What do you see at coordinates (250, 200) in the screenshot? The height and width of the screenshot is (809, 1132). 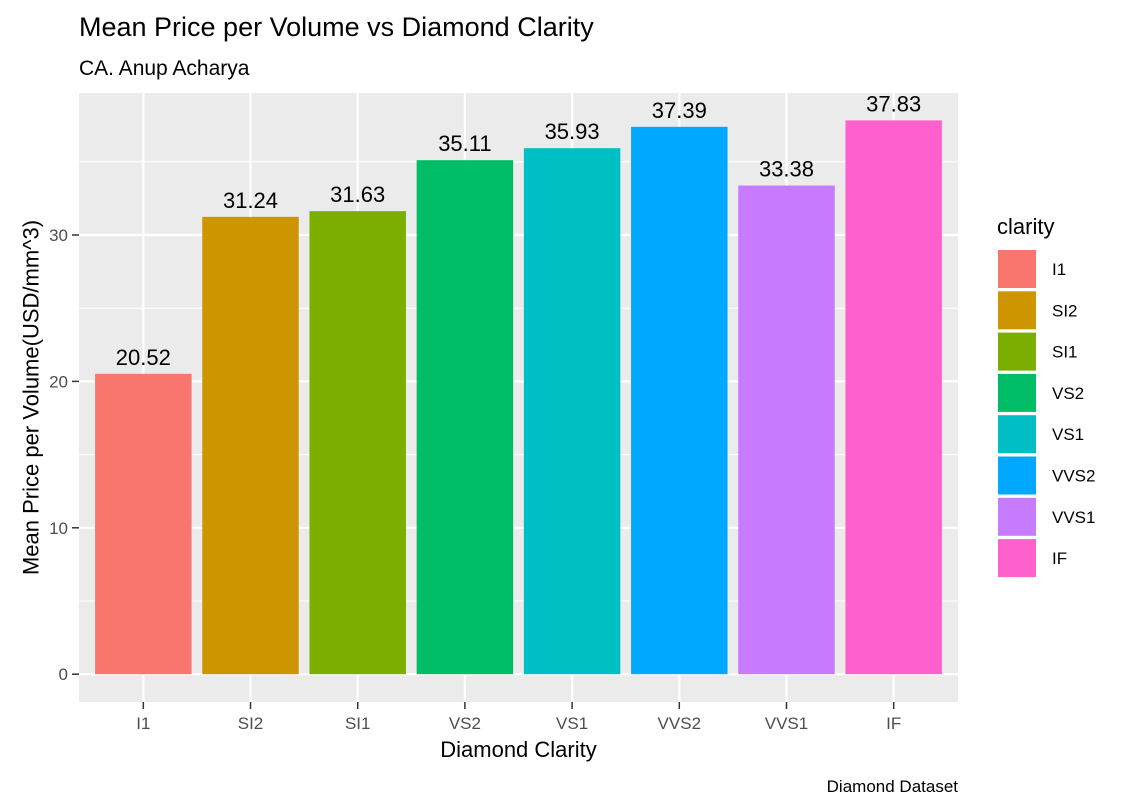 I see `bar-value-label: 31.24` at bounding box center [250, 200].